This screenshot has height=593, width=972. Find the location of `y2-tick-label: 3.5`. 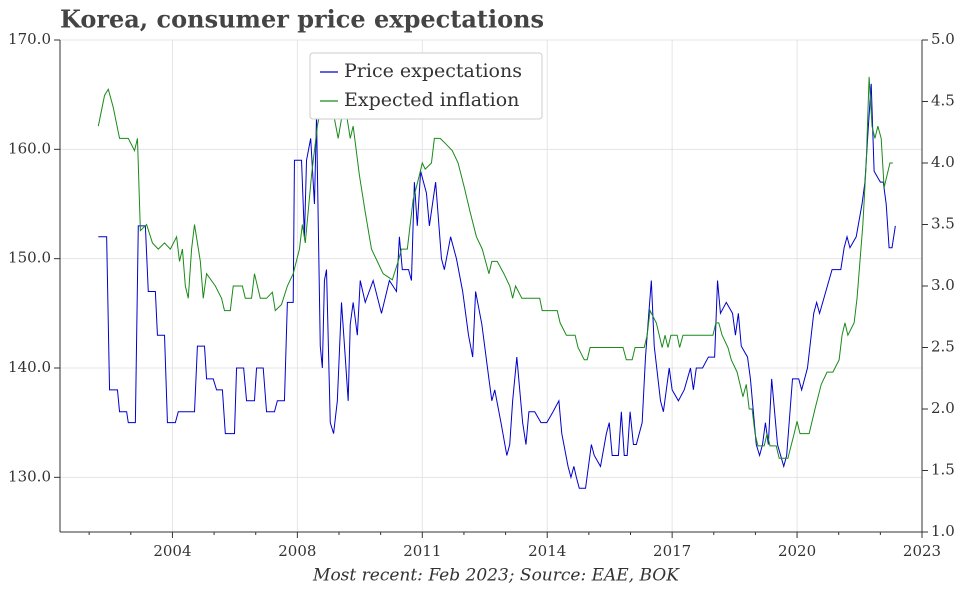

y2-tick-label: 3.5 is located at coordinates (943, 224).